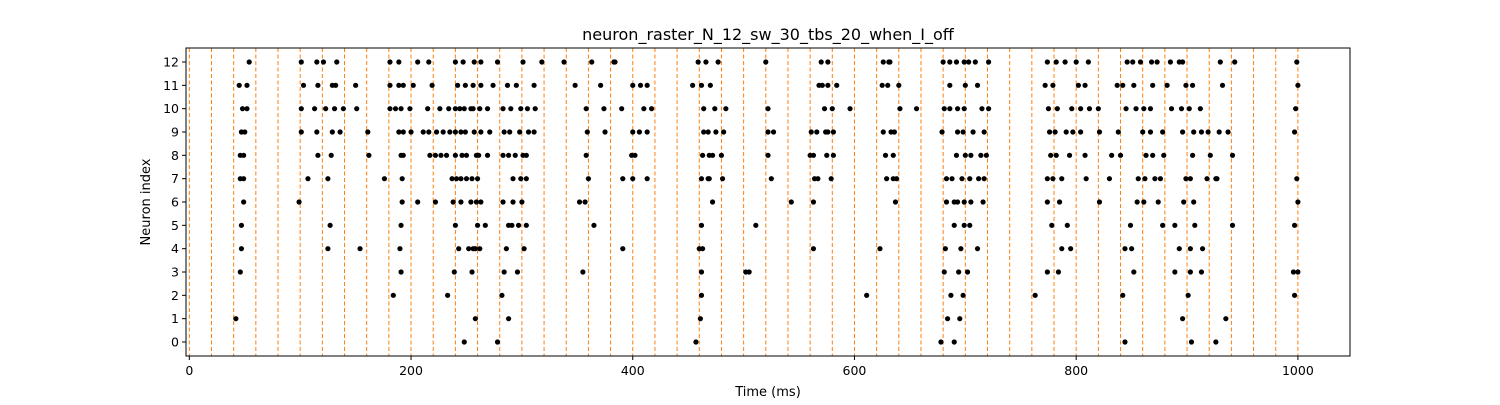  What do you see at coordinates (749, 367) in the screenshot?
I see `x-axis-ticks: 0 200 400 600 800 1000` at bounding box center [749, 367].